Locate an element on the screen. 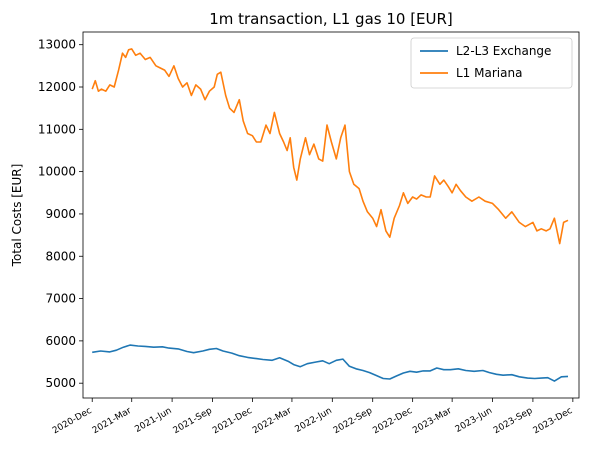 This screenshot has height=453, width=595. x-tick-label: 2022-Mar is located at coordinates (272, 421).